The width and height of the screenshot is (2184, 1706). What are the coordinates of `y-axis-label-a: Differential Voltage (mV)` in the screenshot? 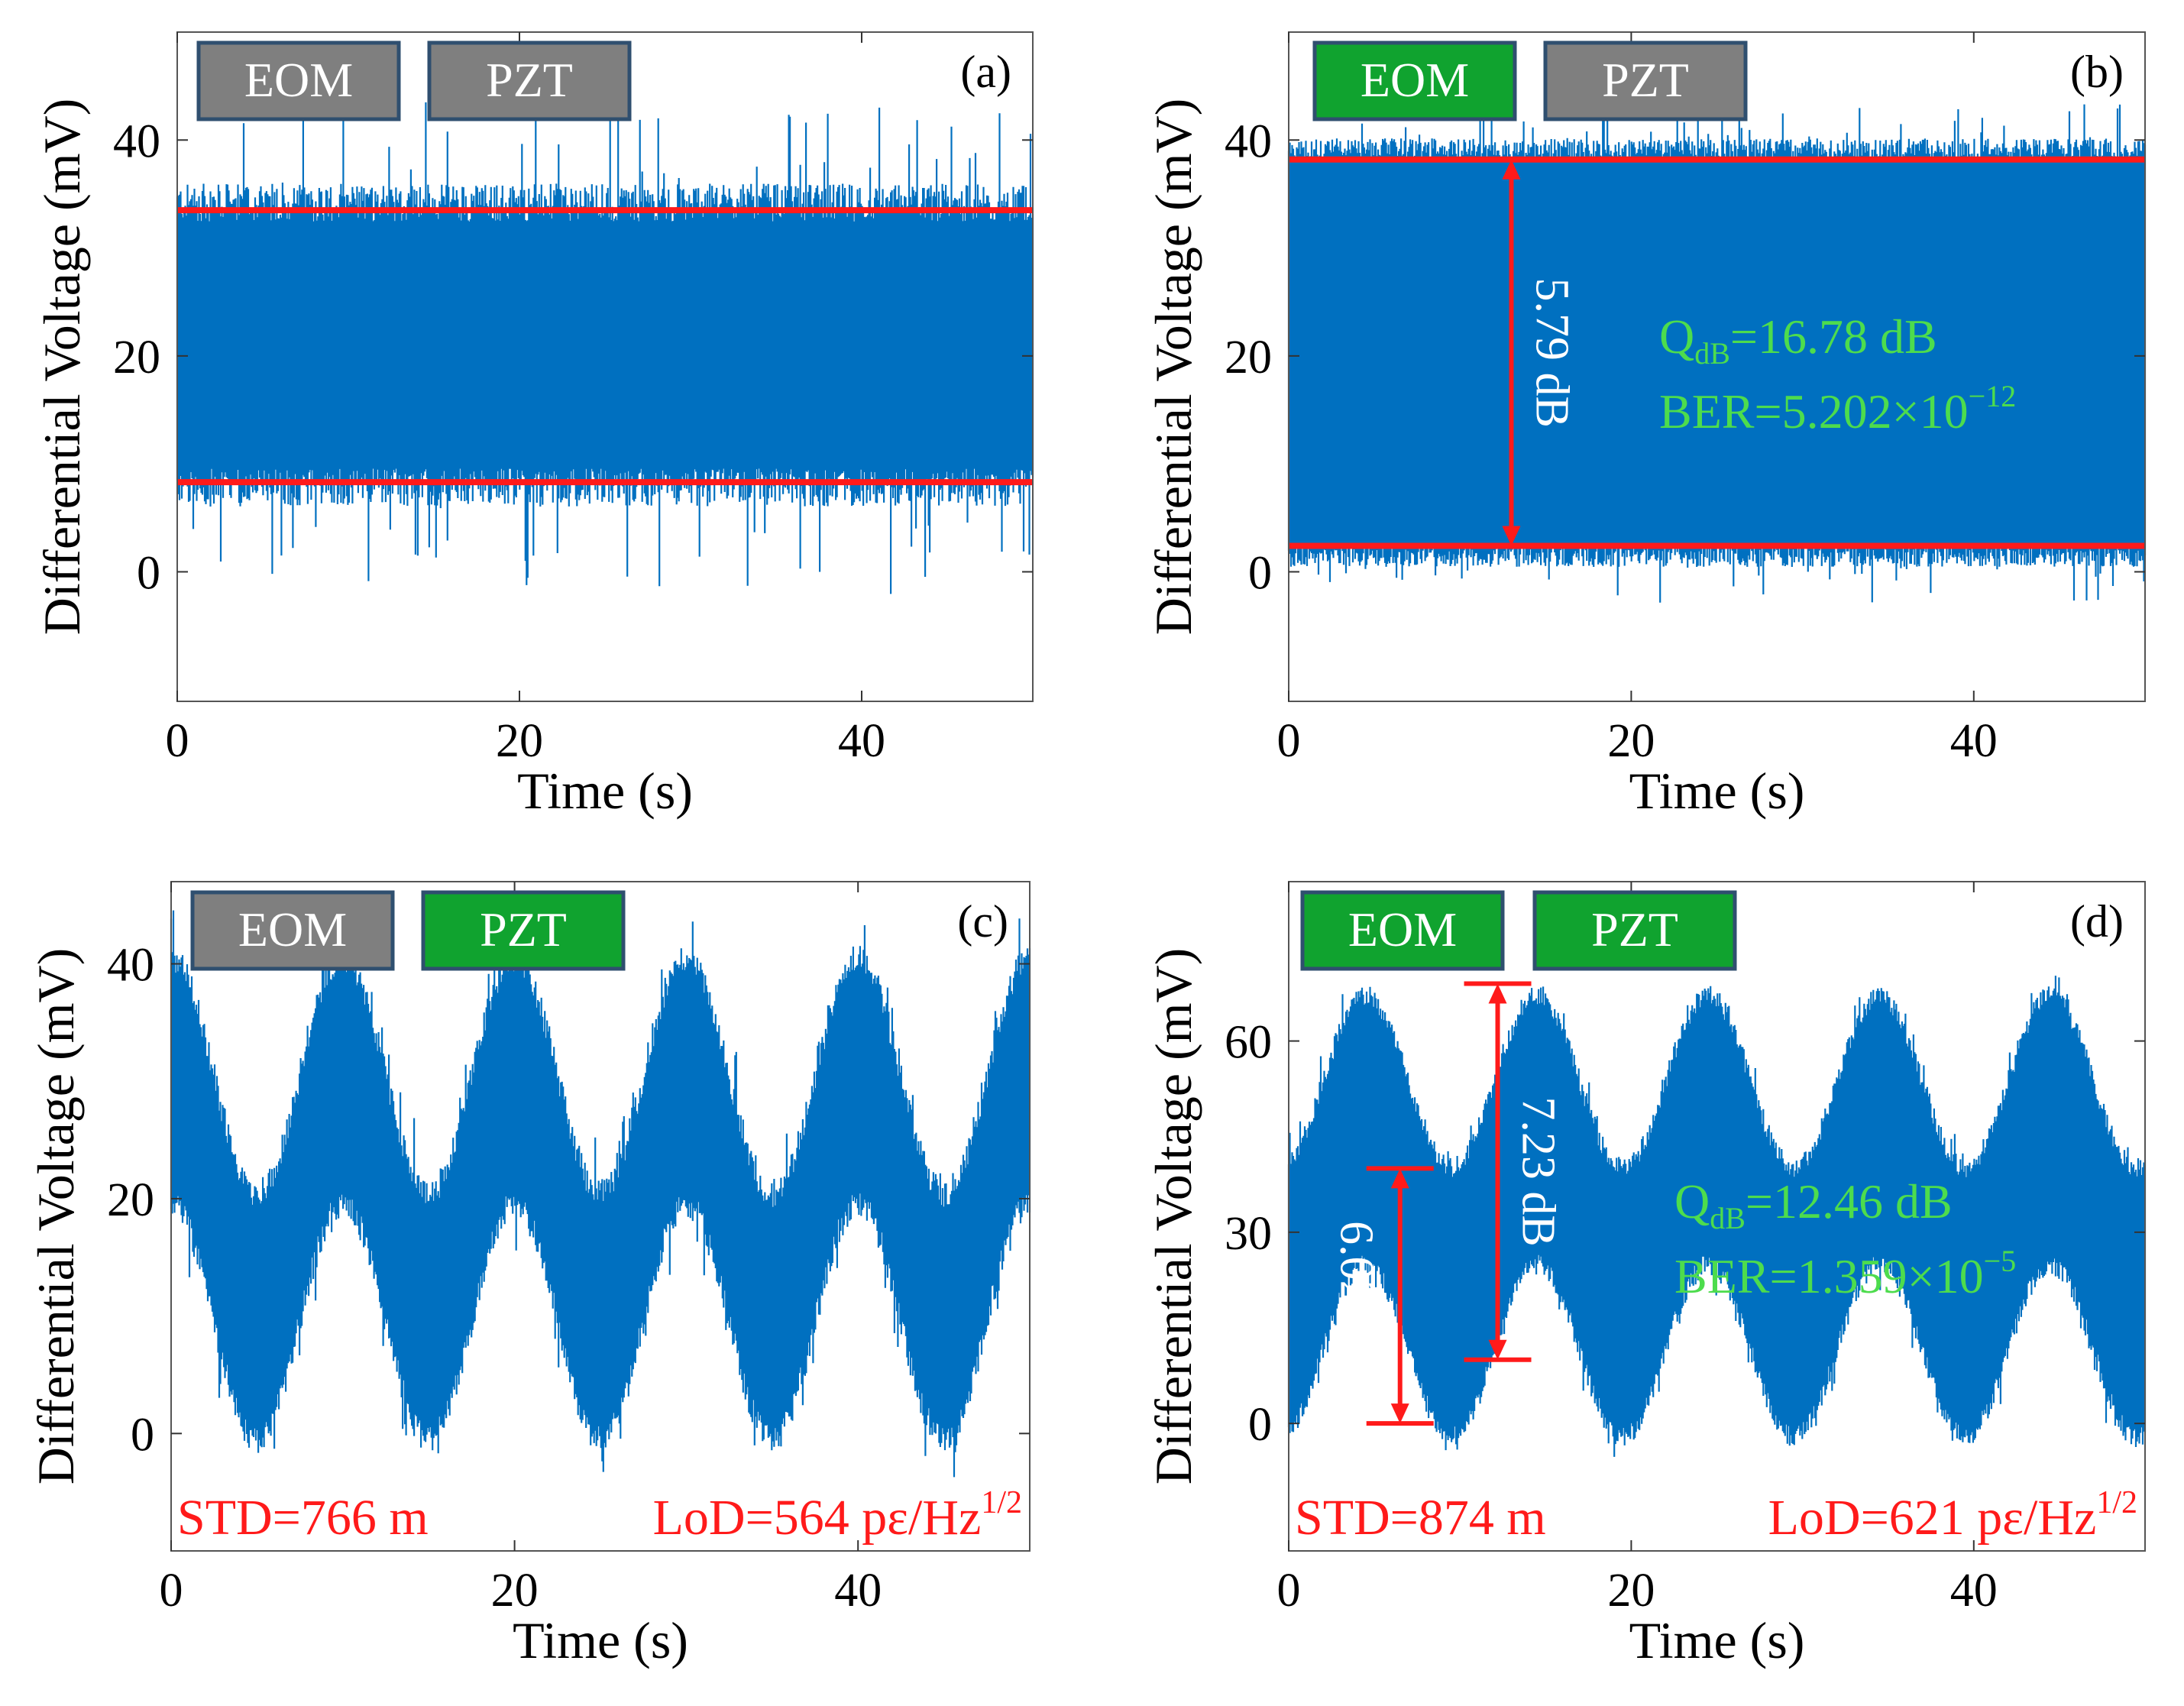 It's located at (62, 367).